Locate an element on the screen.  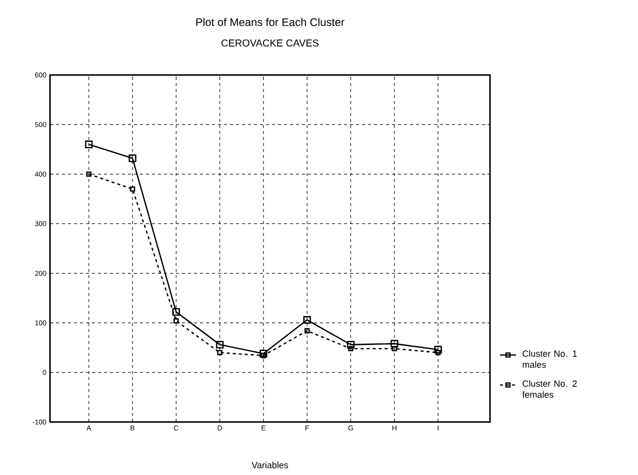
chart-subtitle: CEROVACKE CAVES is located at coordinates (270, 43).